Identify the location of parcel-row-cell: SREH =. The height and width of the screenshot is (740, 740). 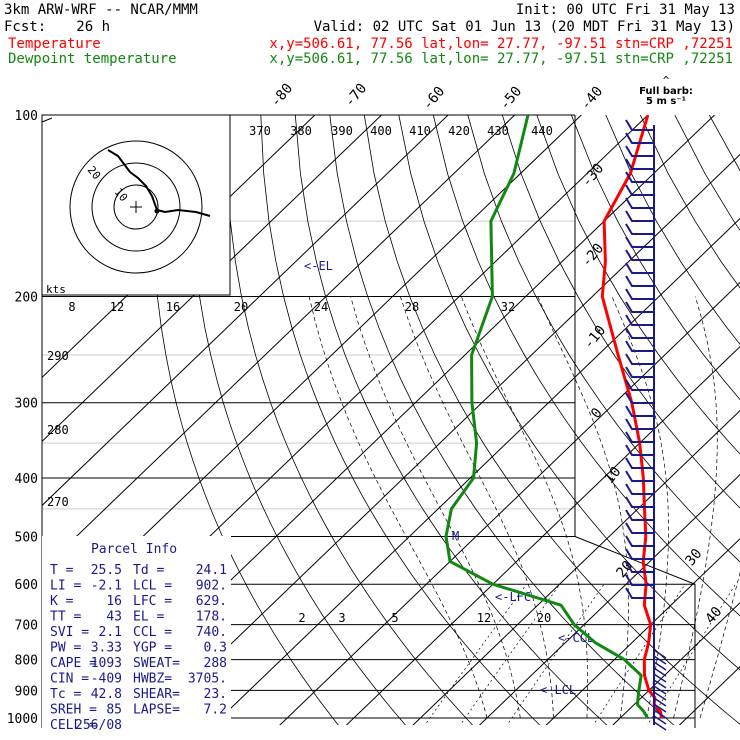
(73, 710).